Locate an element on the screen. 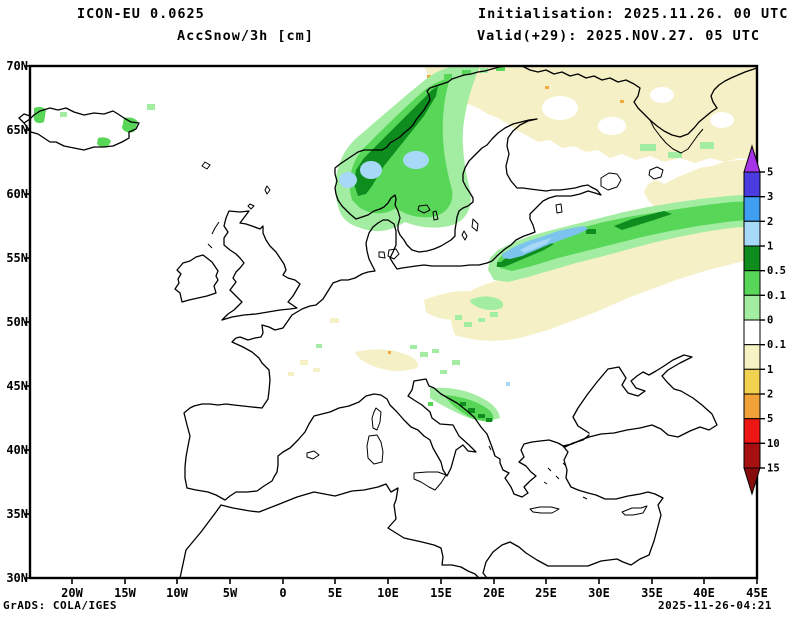 The height and width of the screenshot is (618, 800). lon-label: 45E is located at coordinates (757, 593).